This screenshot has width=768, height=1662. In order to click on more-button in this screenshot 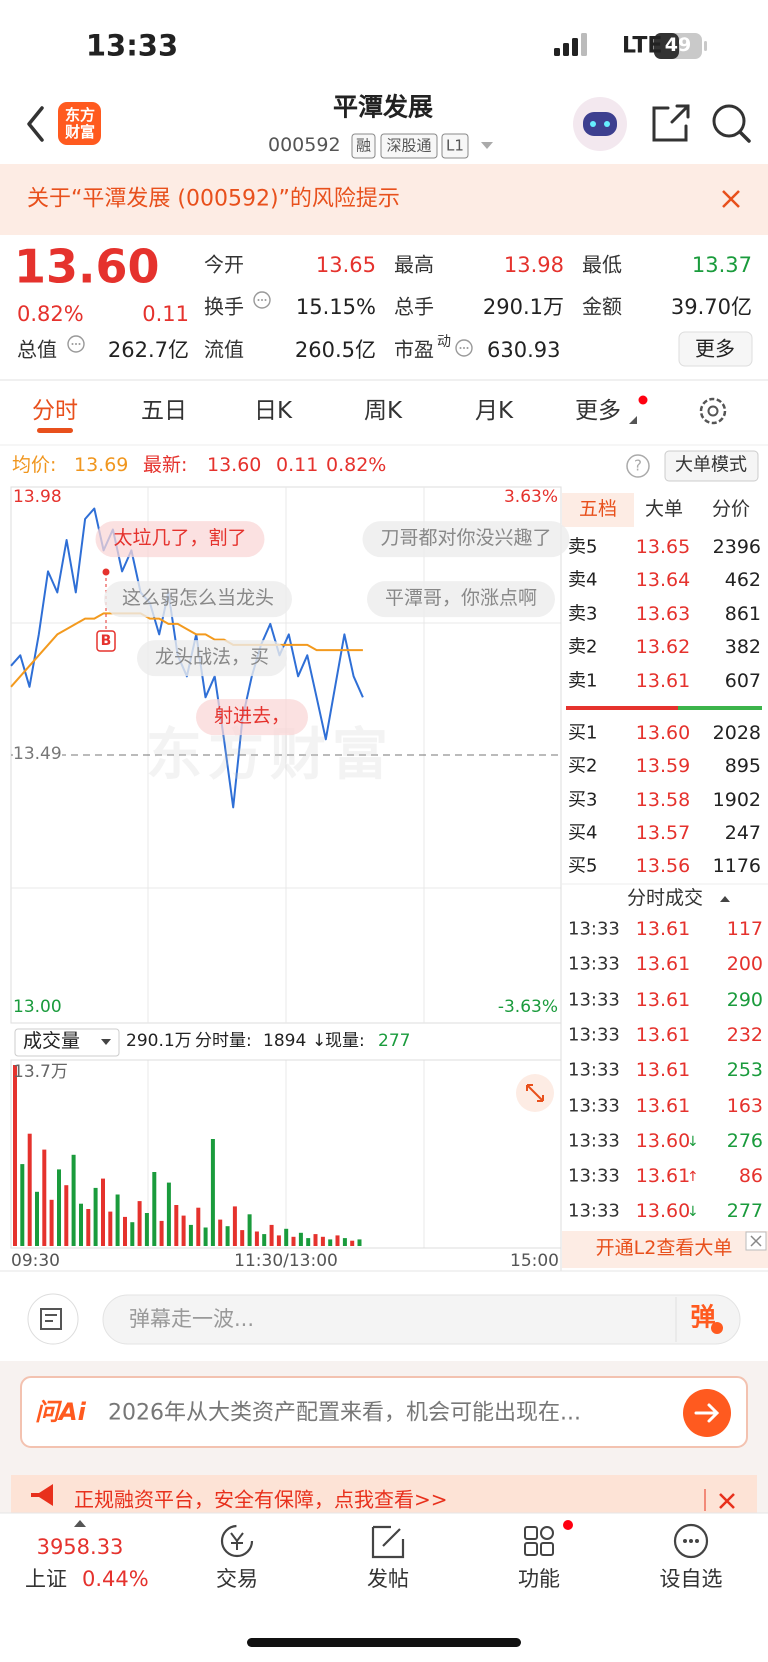, I will do `click(715, 349)`.